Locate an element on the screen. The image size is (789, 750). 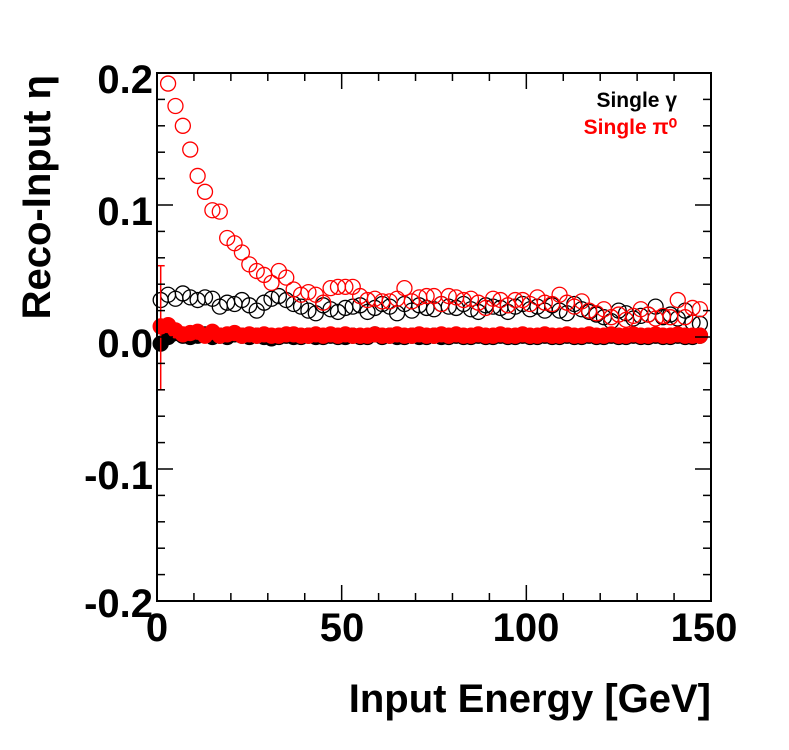
x-axis-title: Input Energy [GeV] is located at coordinates (530, 699).